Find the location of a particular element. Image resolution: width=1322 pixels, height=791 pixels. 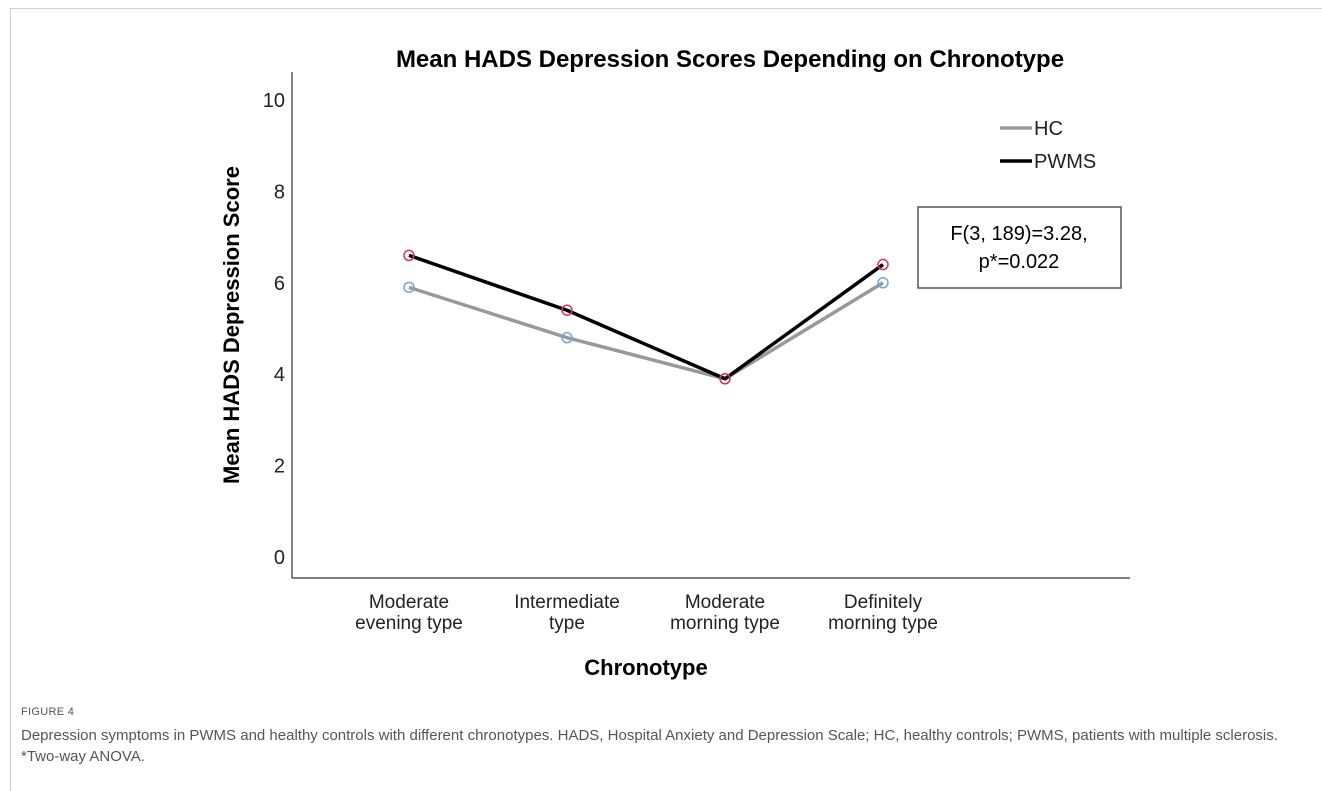

y-tick-label: 8 is located at coordinates (279, 192).